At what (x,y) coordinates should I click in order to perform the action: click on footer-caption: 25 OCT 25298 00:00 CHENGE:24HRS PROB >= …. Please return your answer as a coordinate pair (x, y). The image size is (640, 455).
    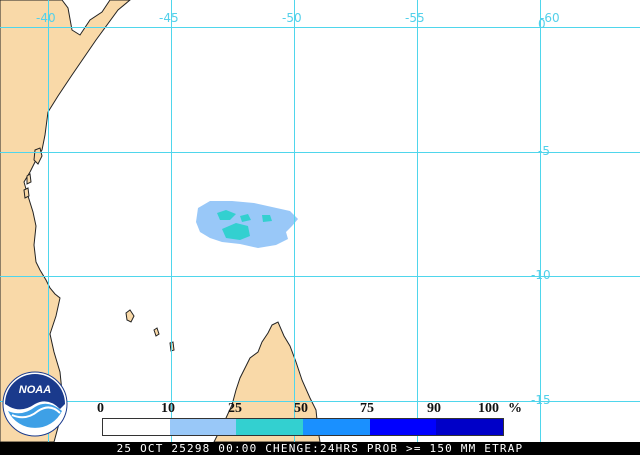
    Looking at the image, I should click on (320, 448).